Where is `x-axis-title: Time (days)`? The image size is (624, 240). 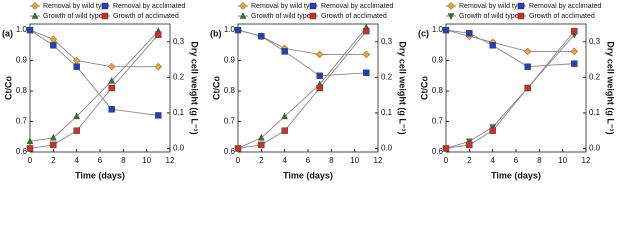 x-axis-title: Time (days) is located at coordinates (308, 175).